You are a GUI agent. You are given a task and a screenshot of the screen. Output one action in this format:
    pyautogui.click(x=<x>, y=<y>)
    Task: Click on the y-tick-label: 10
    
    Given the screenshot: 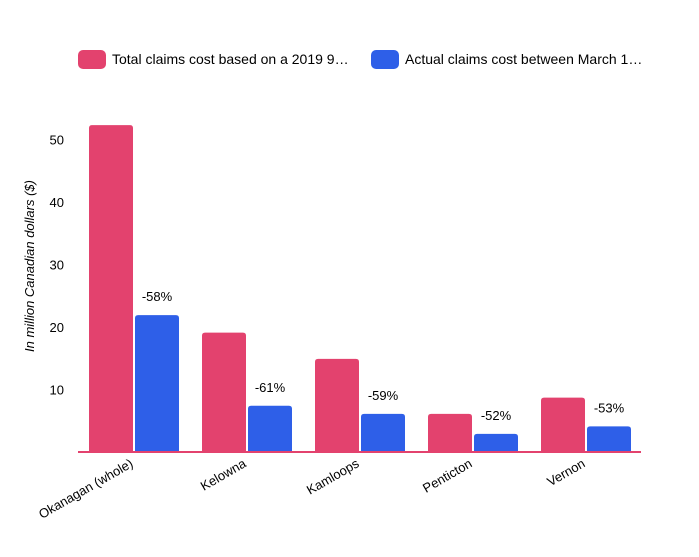 What is the action you would take?
    pyautogui.click(x=57, y=390)
    